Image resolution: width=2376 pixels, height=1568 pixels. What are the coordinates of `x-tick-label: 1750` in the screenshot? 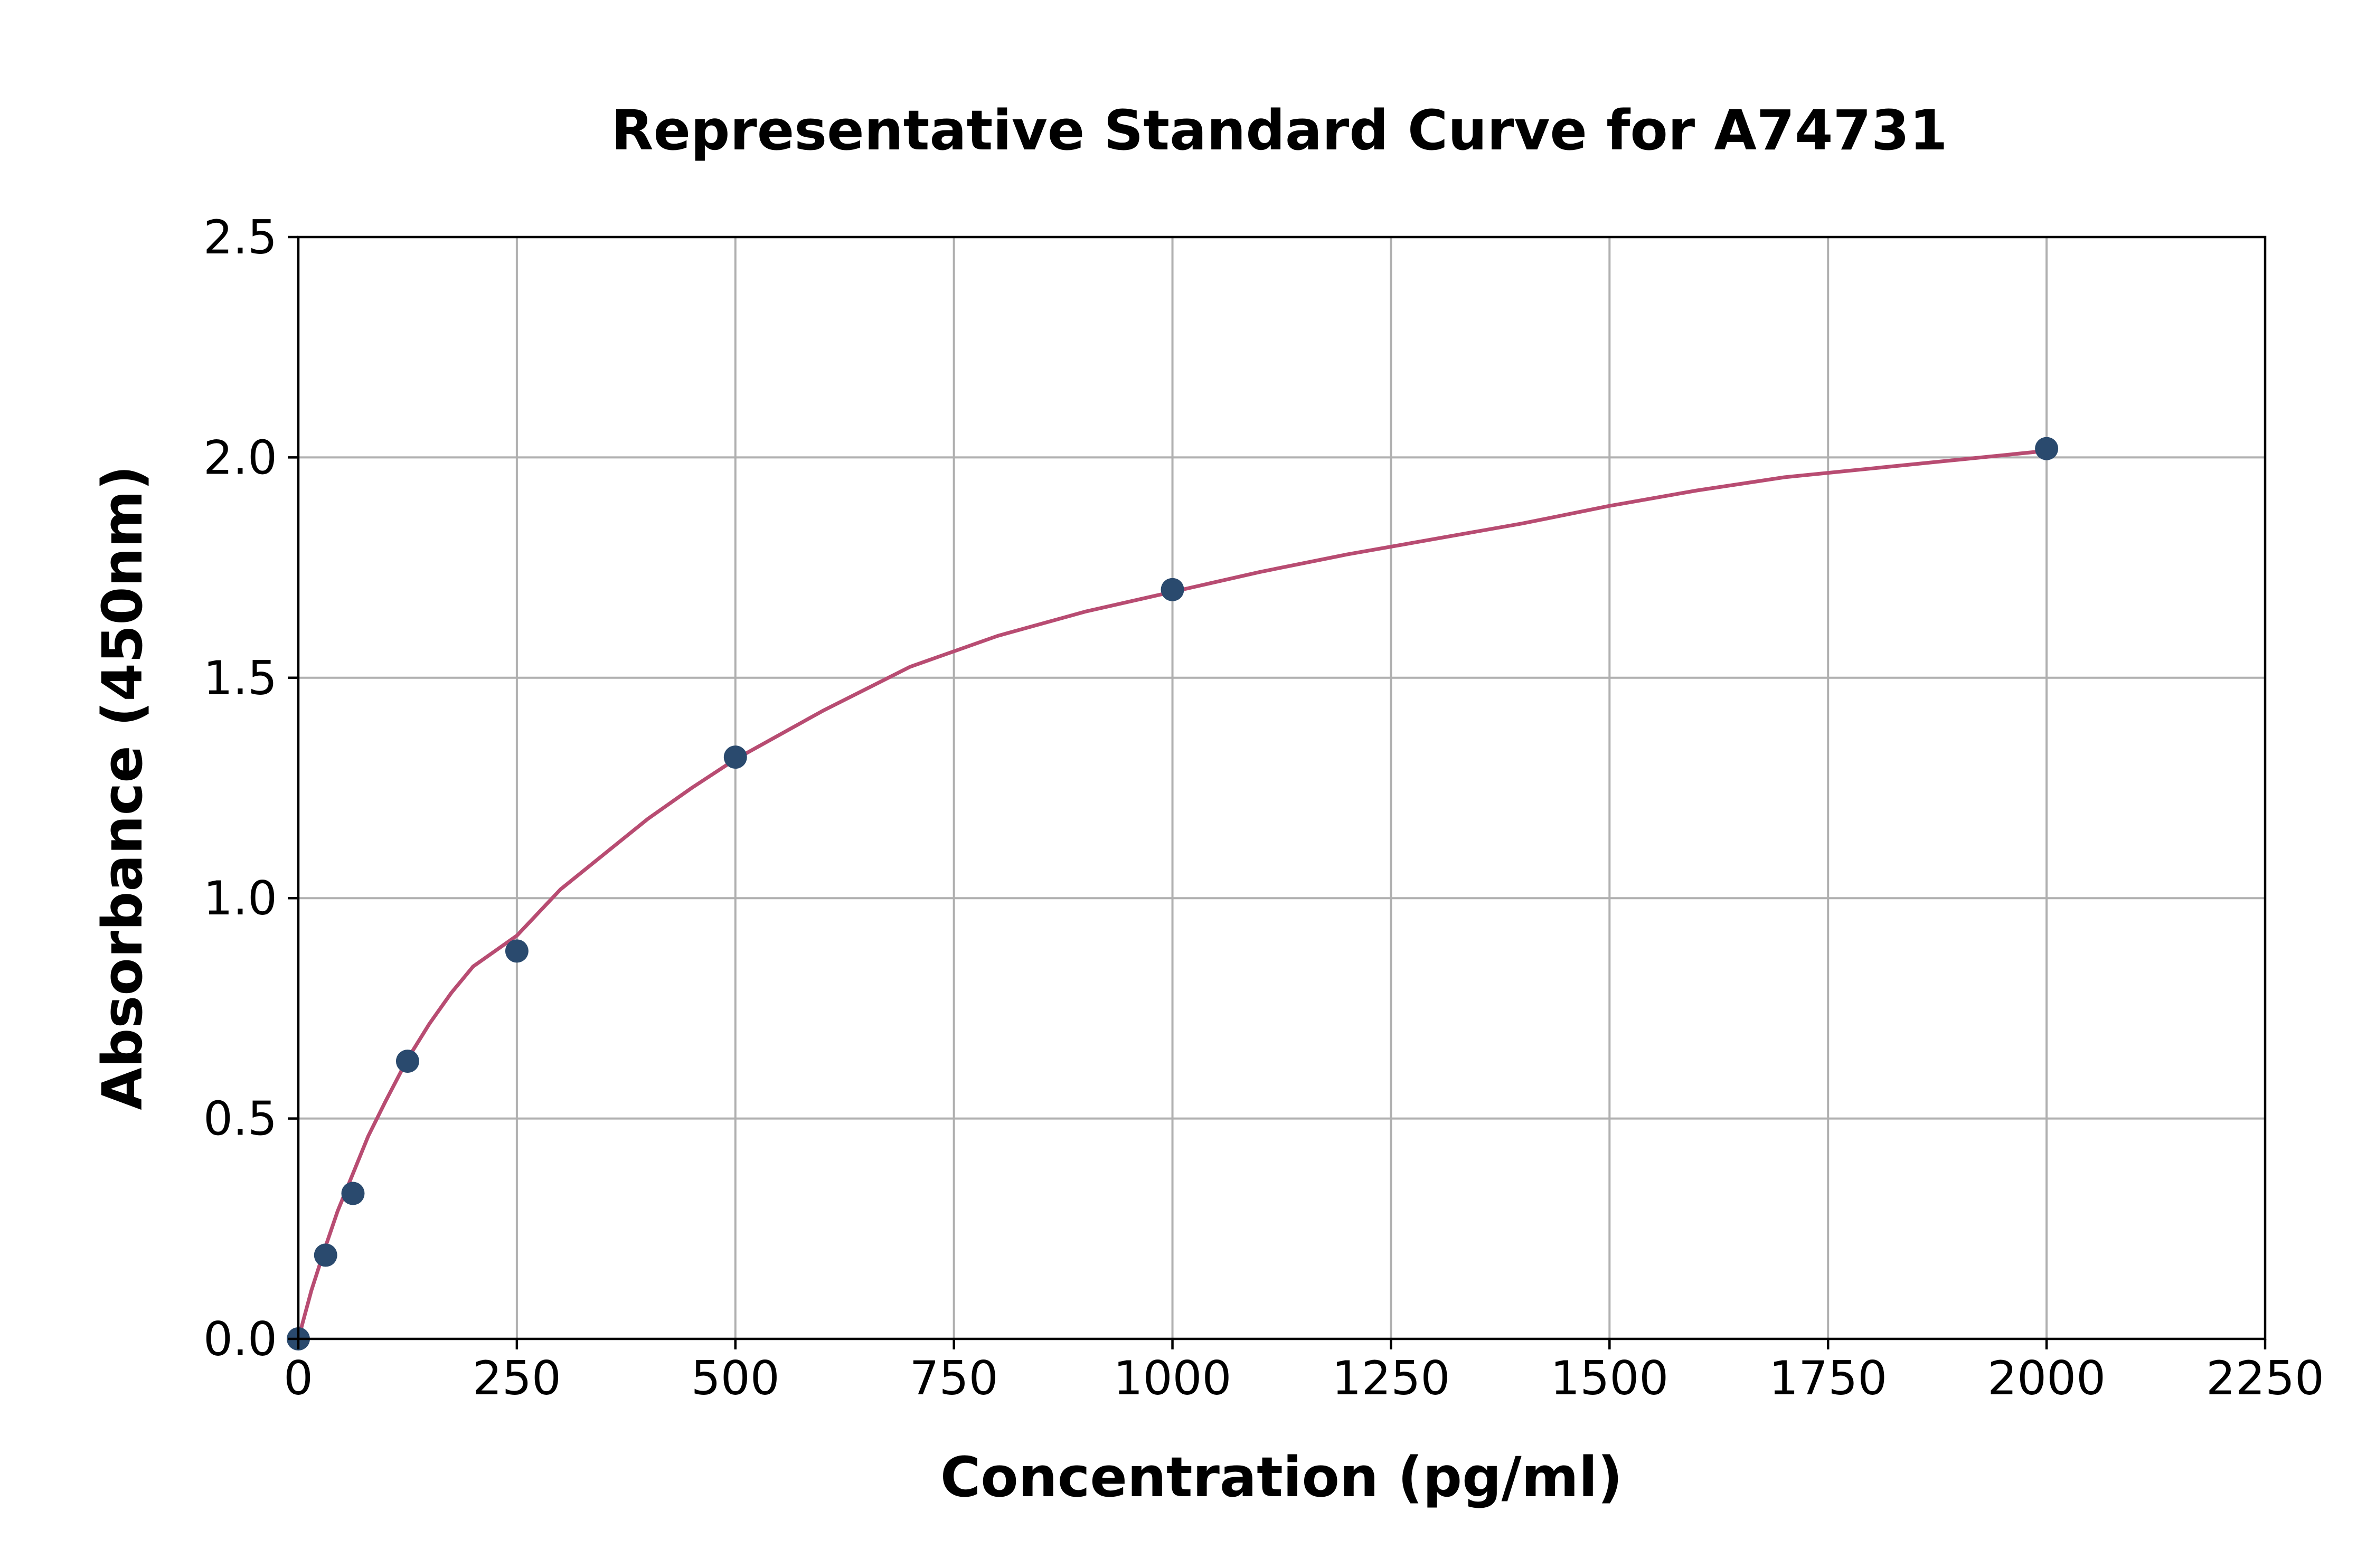 It's located at (1828, 1378).